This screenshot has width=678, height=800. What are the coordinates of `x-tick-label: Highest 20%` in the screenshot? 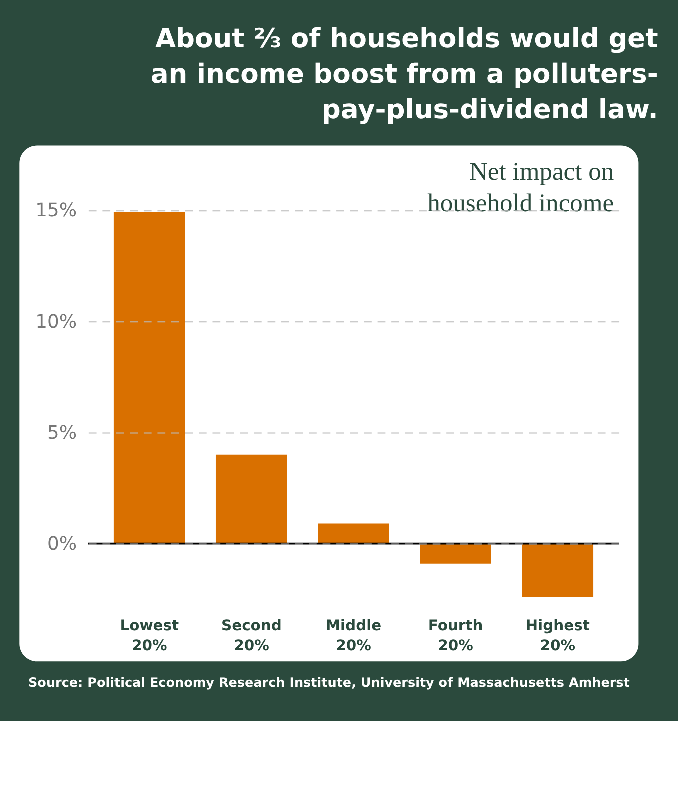 It's located at (558, 636).